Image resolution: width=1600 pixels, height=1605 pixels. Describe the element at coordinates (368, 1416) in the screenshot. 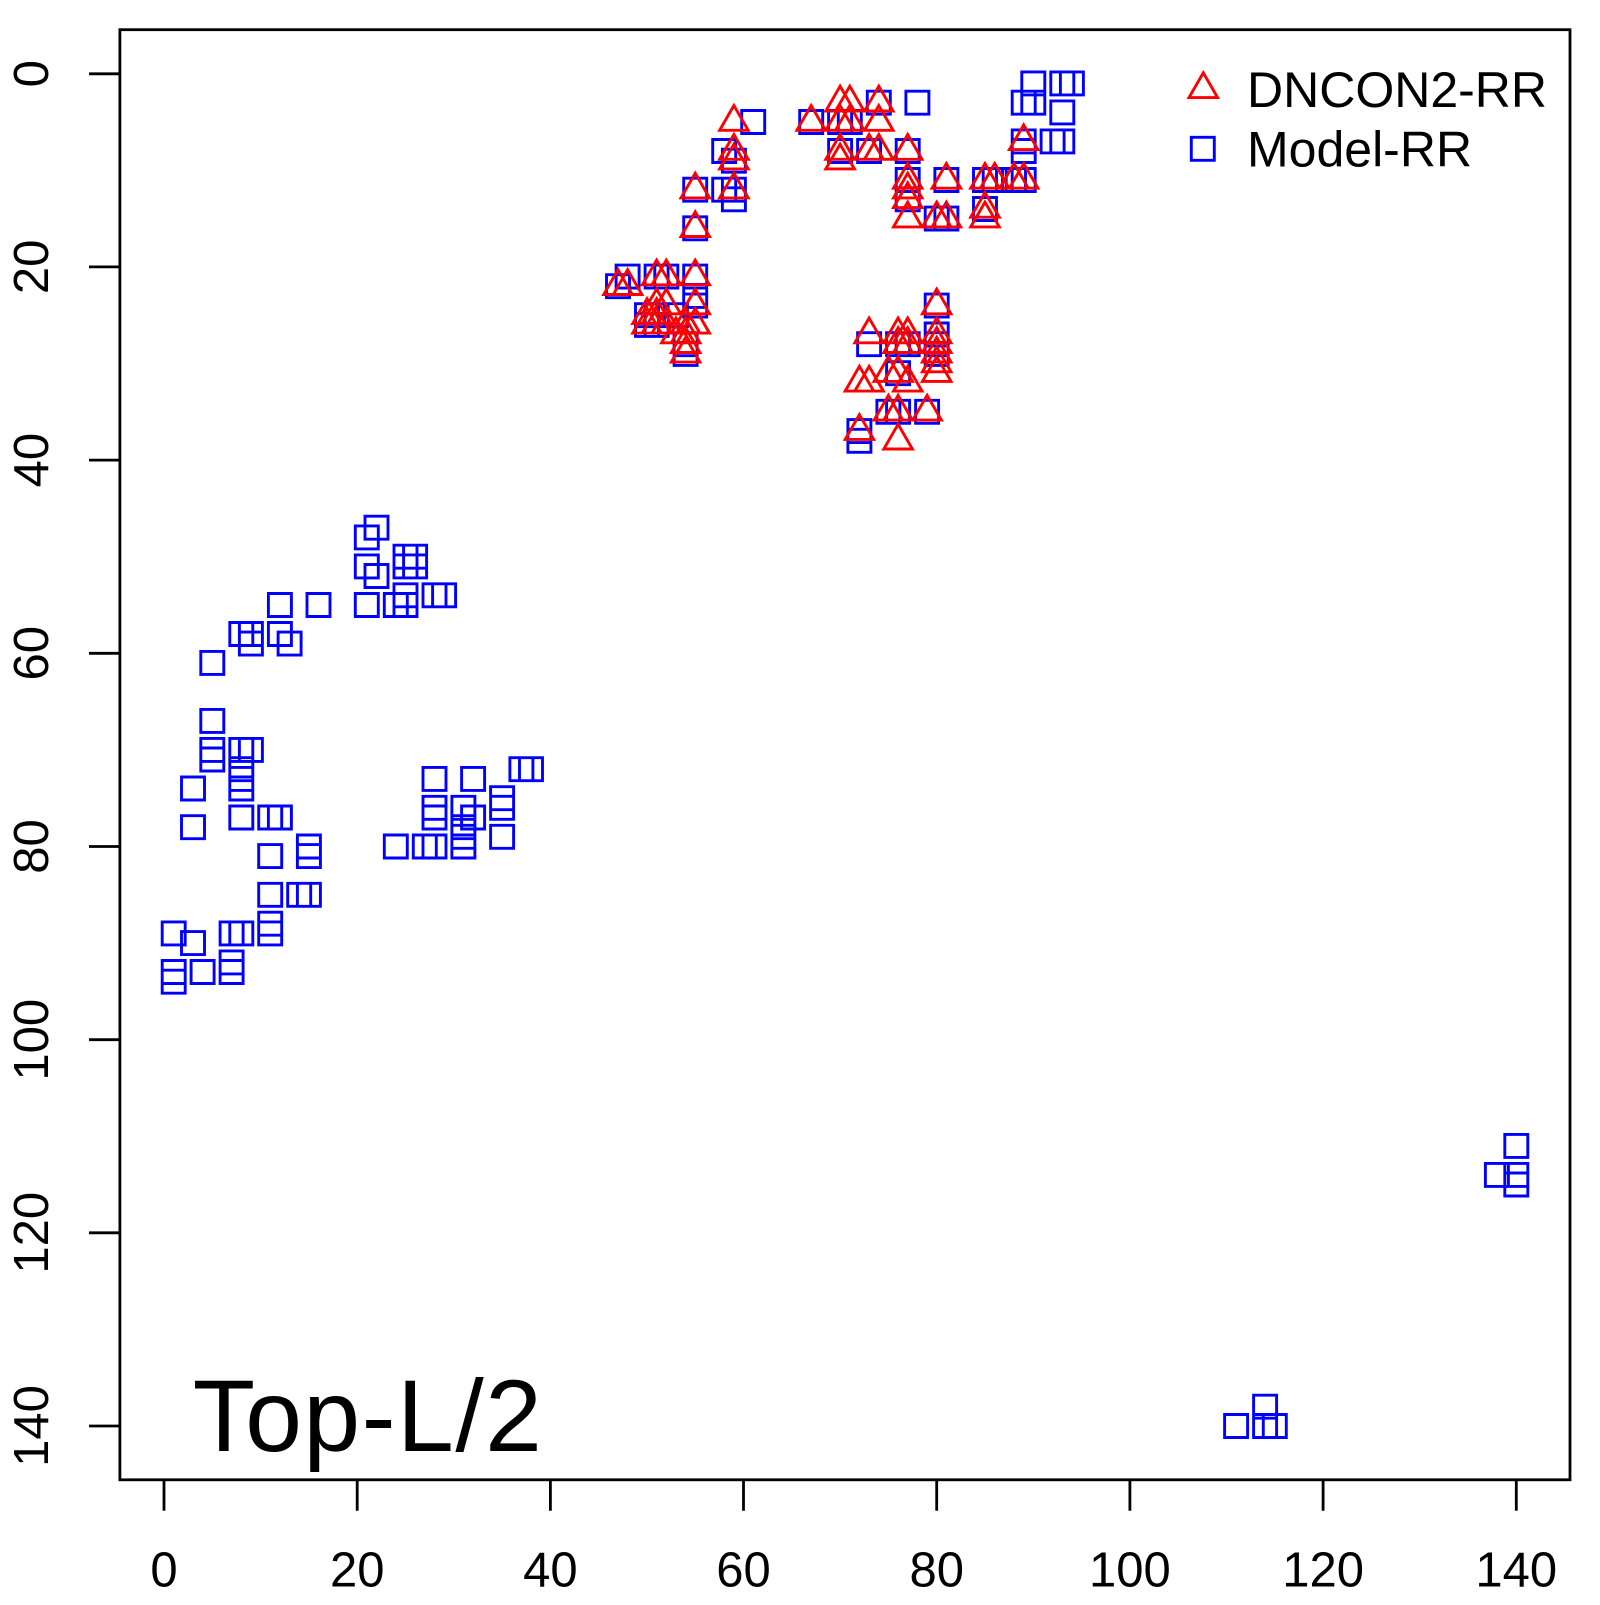

I see `svg-text: Top-L/2` at that location.